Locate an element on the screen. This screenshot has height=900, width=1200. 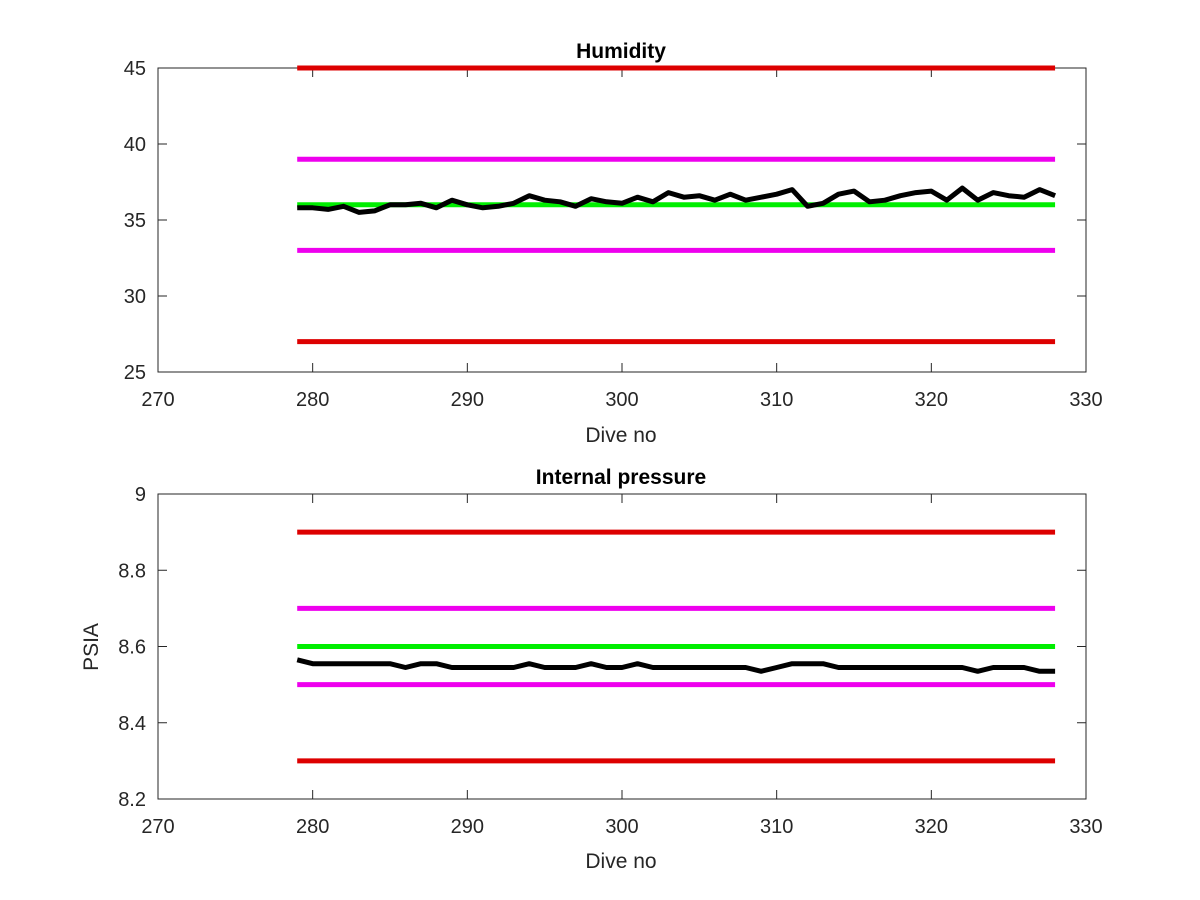
internal-pressure-x-tick-label: 290 is located at coordinates (467, 827).